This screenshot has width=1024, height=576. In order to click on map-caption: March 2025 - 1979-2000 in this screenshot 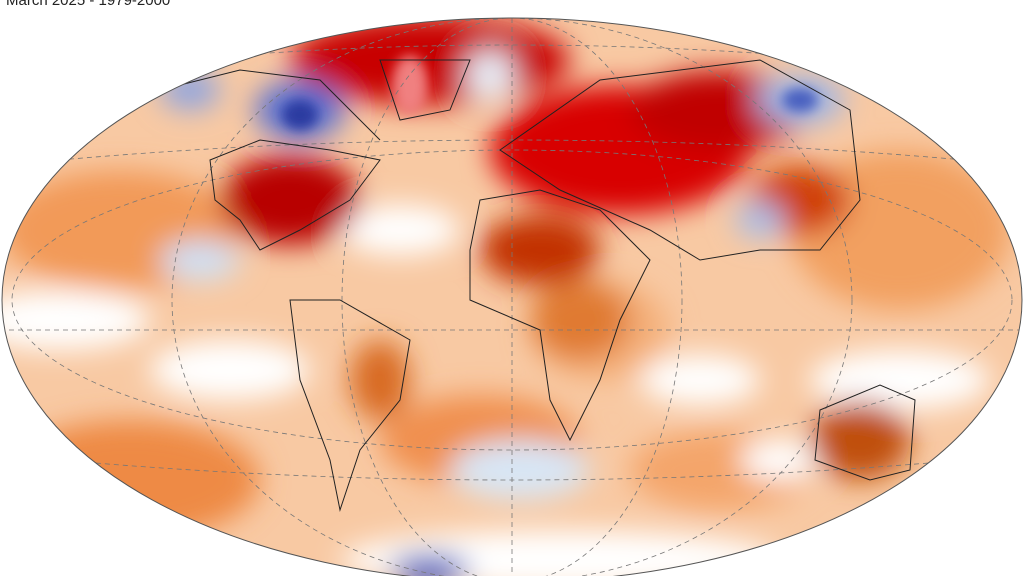, I will do `click(88, 4)`.